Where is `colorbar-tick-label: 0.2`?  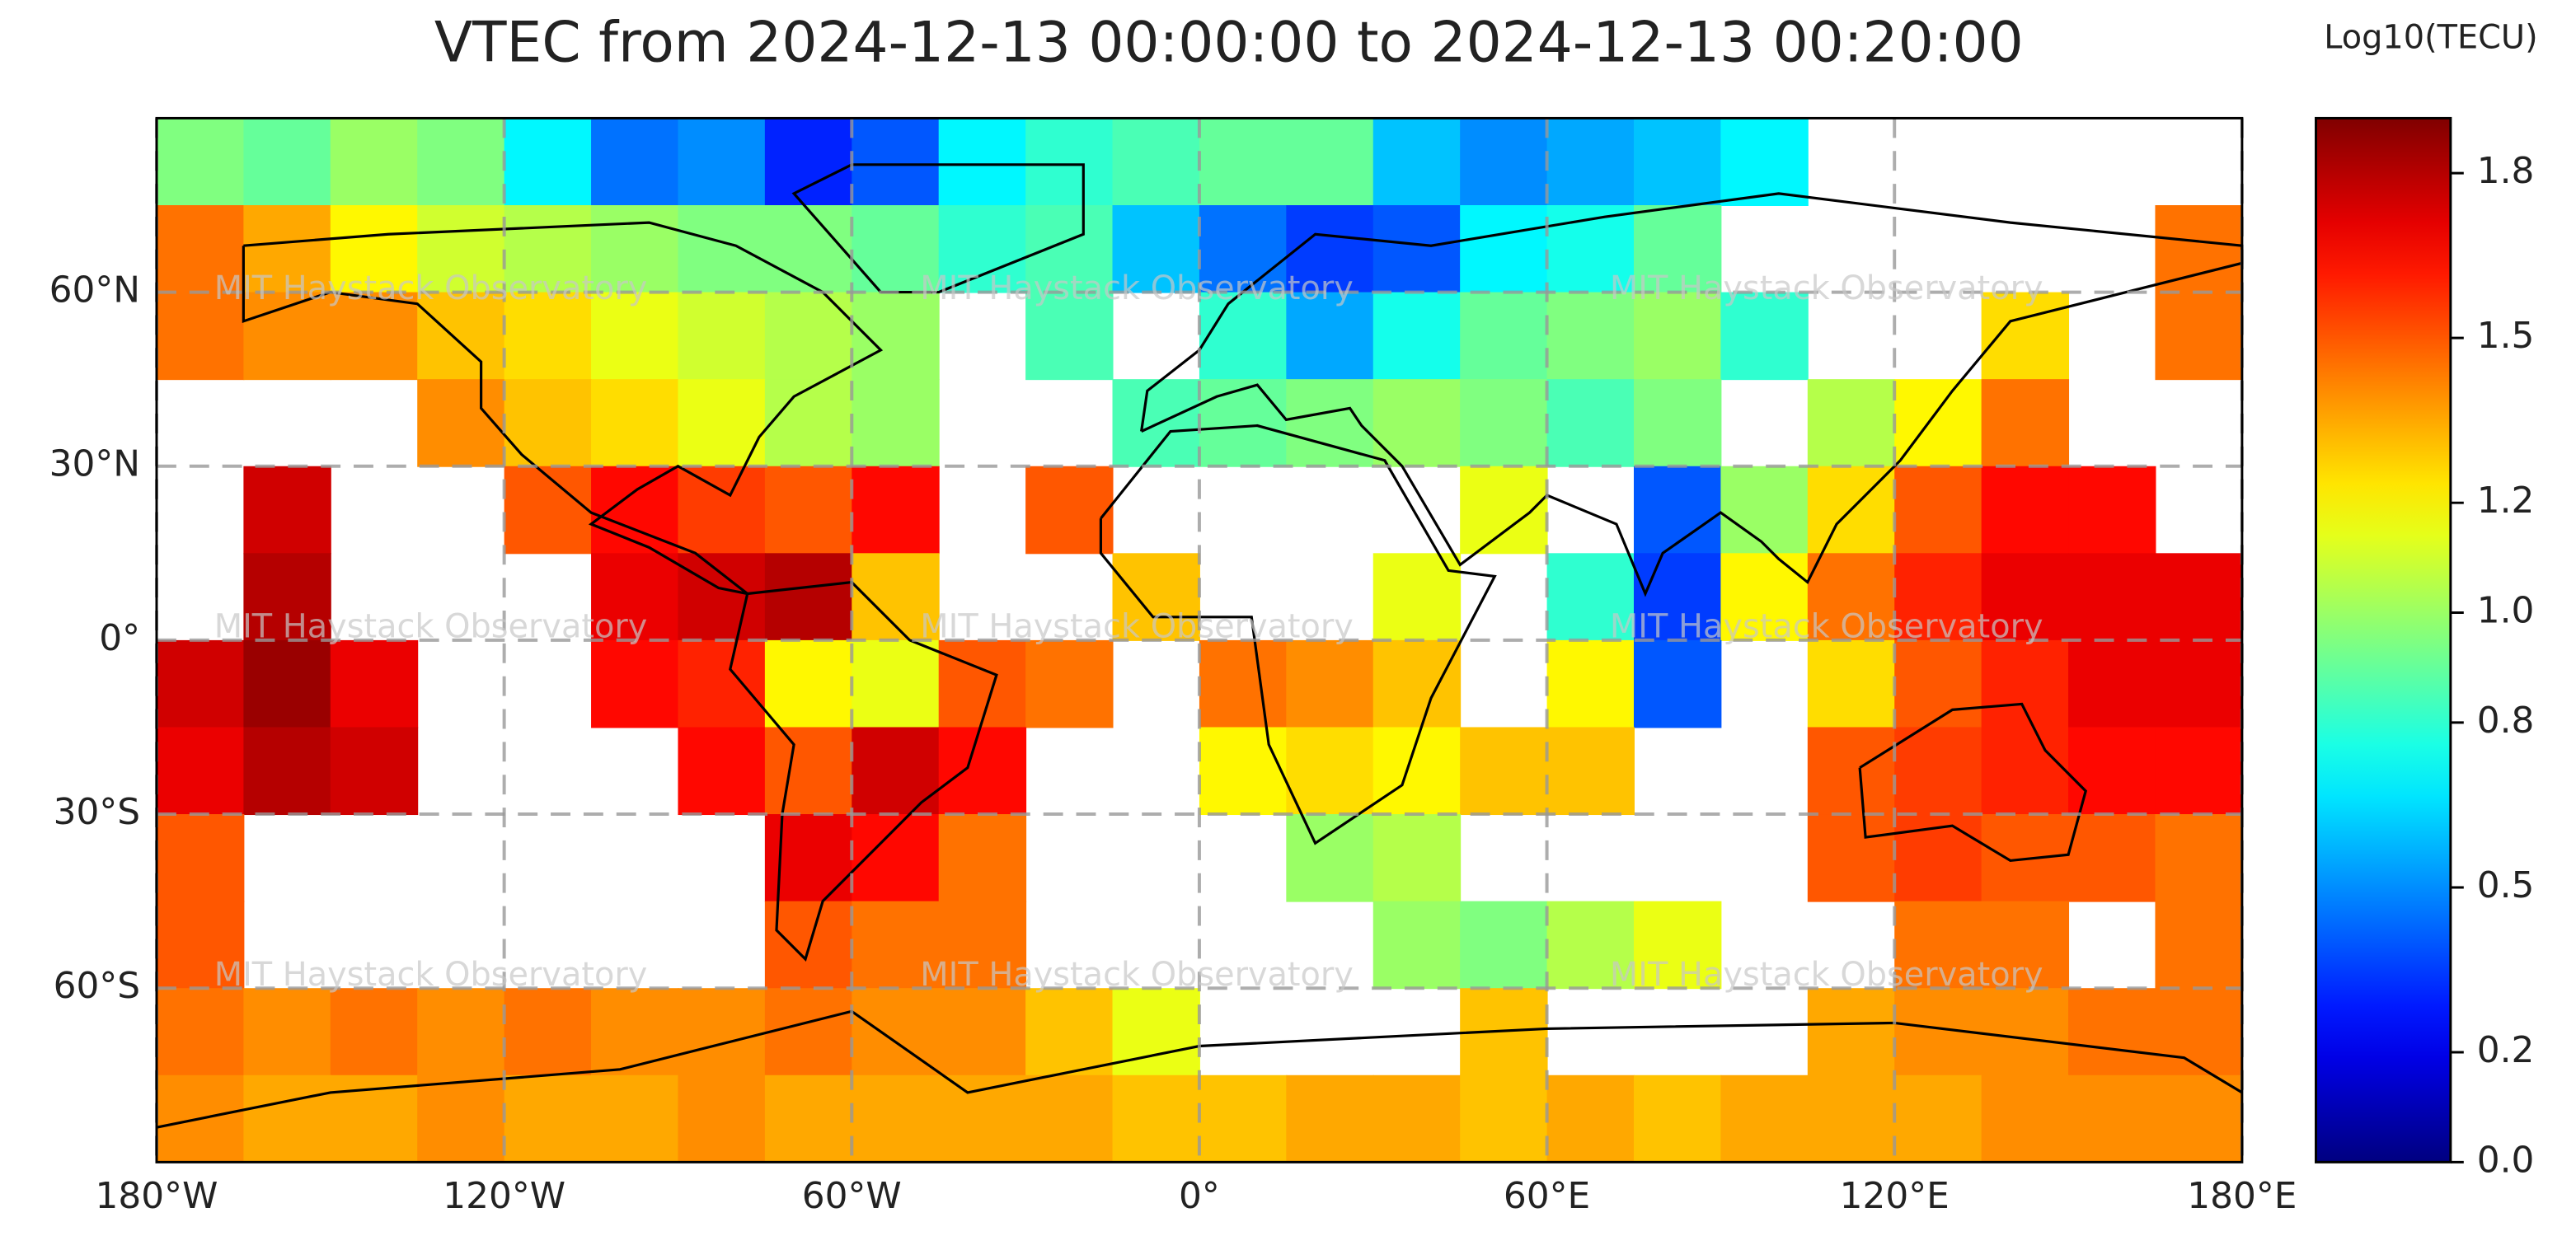
colorbar-tick-label: 0.2 is located at coordinates (2506, 1050).